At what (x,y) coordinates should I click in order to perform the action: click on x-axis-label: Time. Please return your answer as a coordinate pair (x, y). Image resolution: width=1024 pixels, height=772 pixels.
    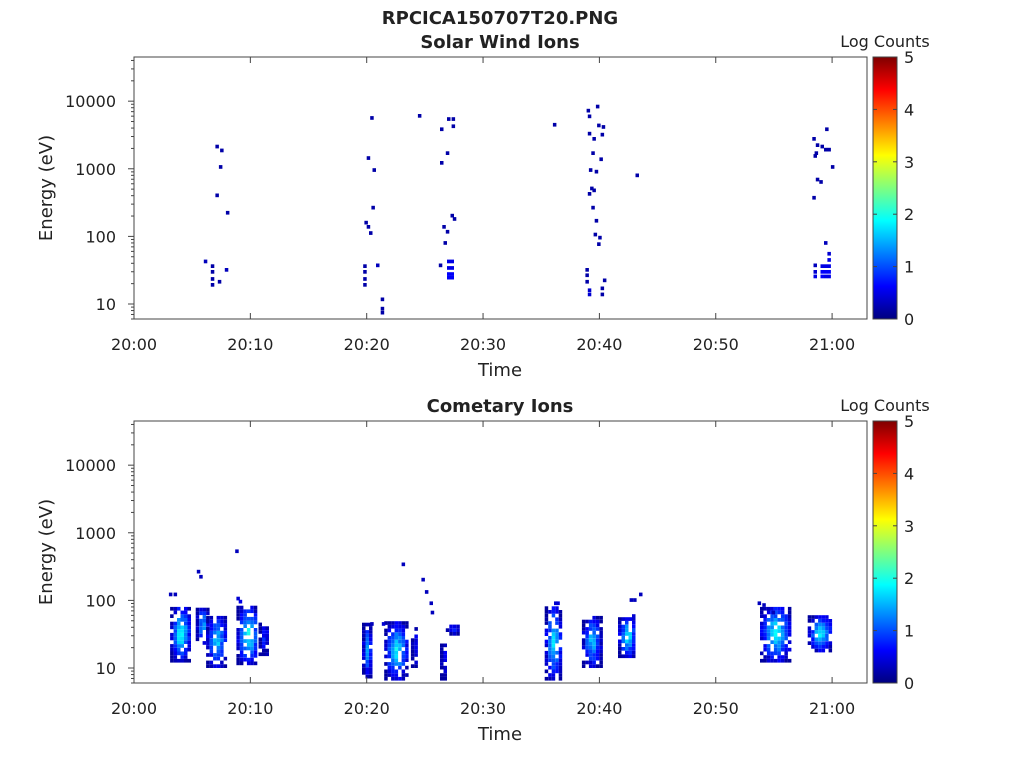
    Looking at the image, I should click on (499, 370).